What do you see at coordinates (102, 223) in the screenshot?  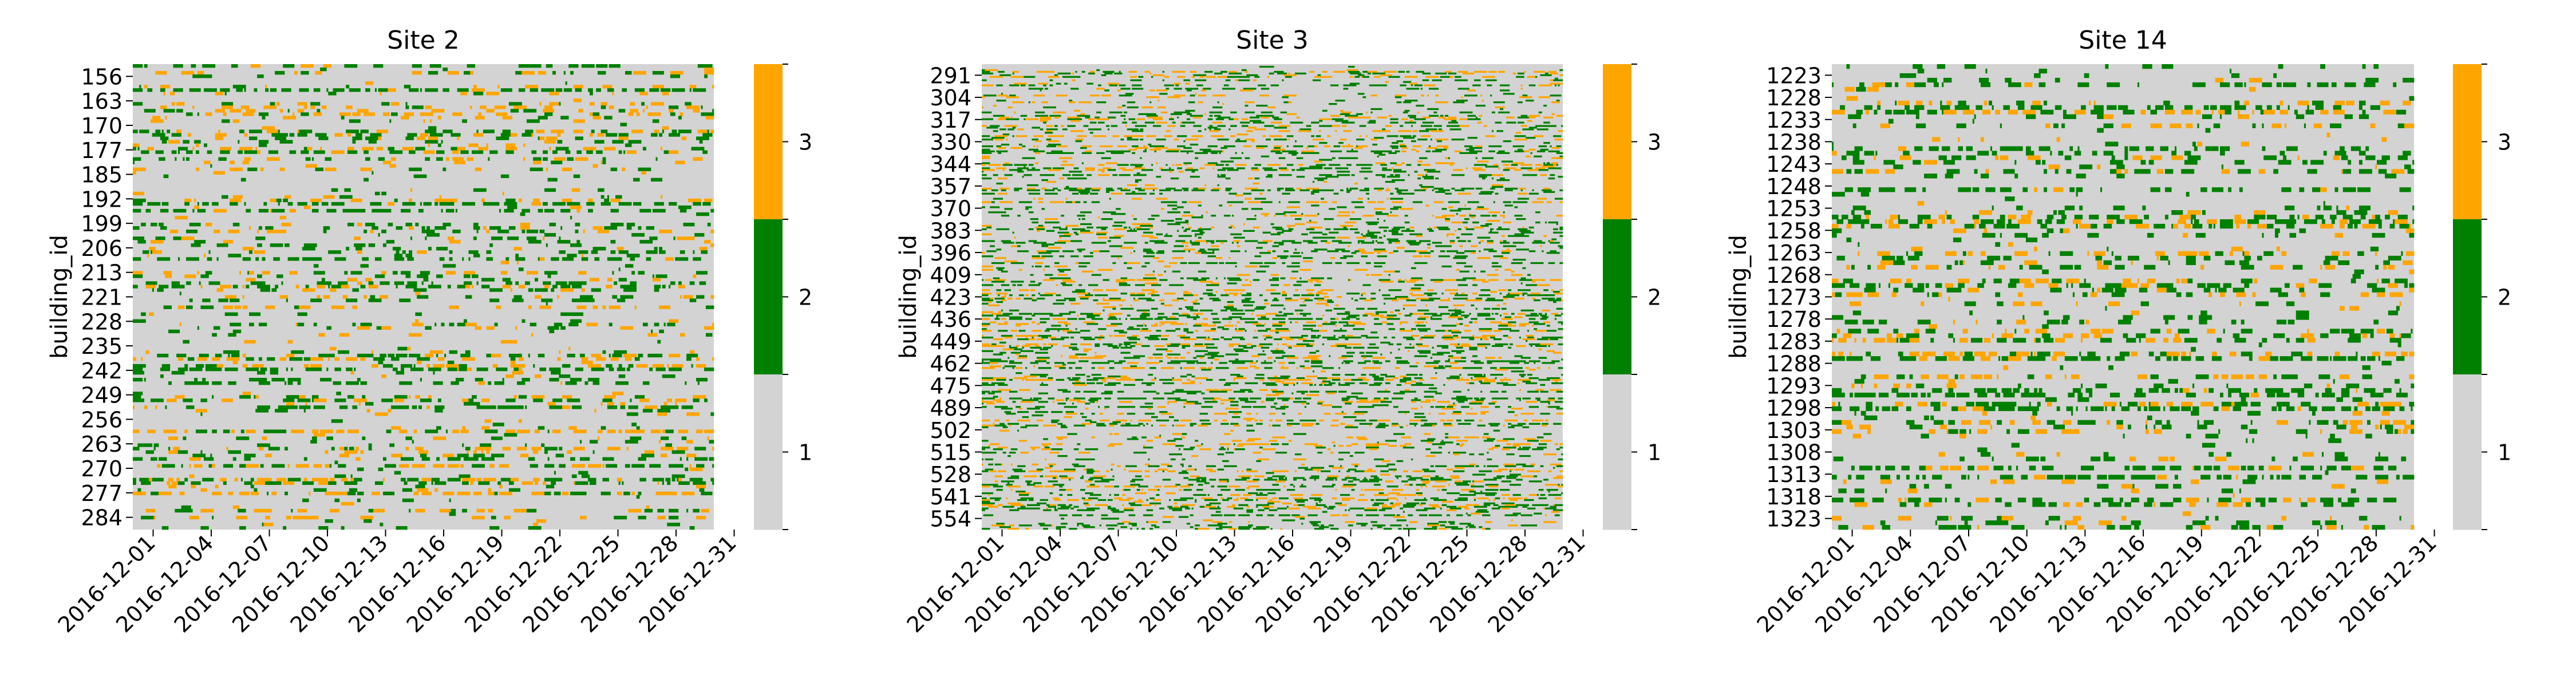 I see `y-tick-label: 199` at bounding box center [102, 223].